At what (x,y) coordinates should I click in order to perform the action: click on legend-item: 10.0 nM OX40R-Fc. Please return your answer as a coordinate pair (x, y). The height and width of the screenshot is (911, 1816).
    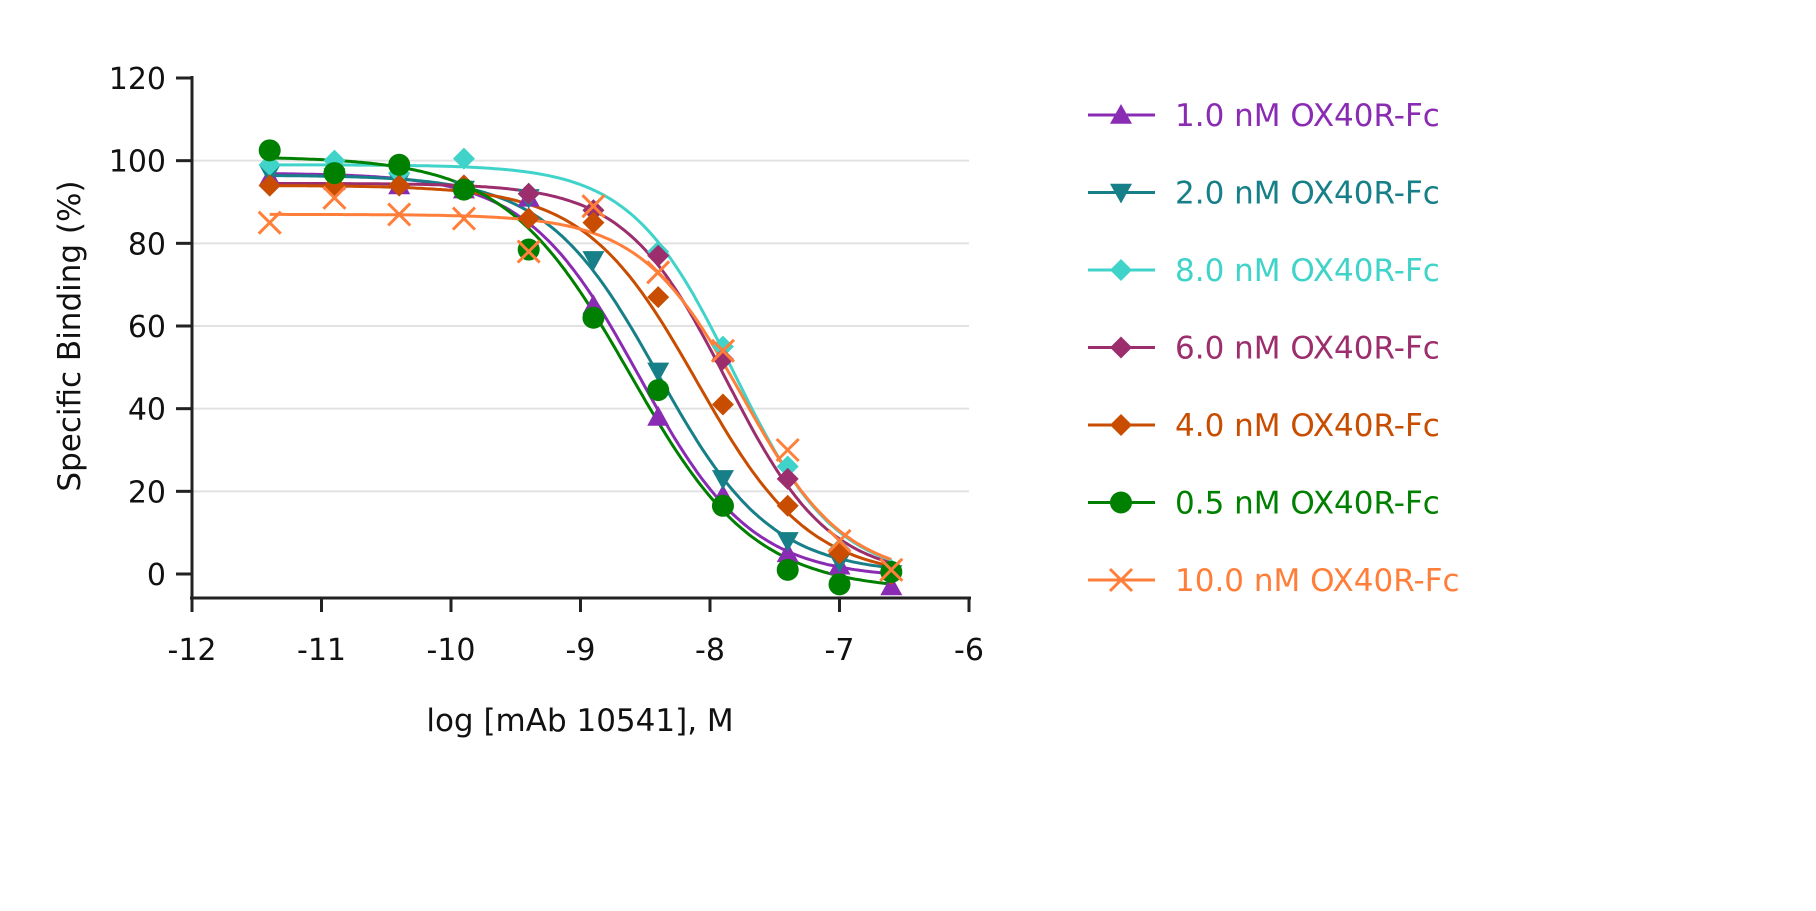
    Looking at the image, I should click on (1274, 581).